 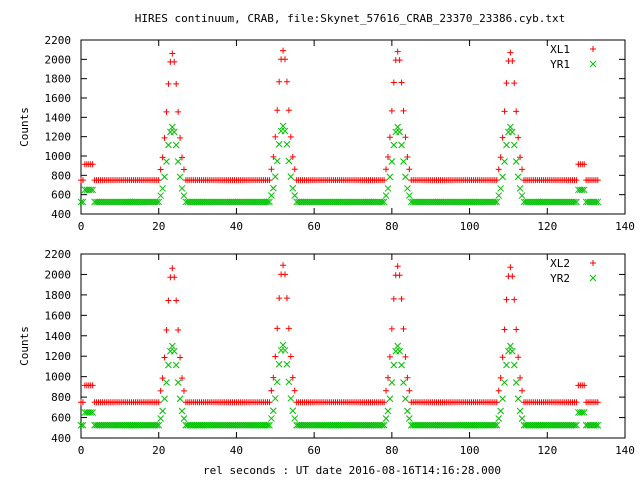 I want to click on x-tick-label: 120, so click(x=547, y=226).